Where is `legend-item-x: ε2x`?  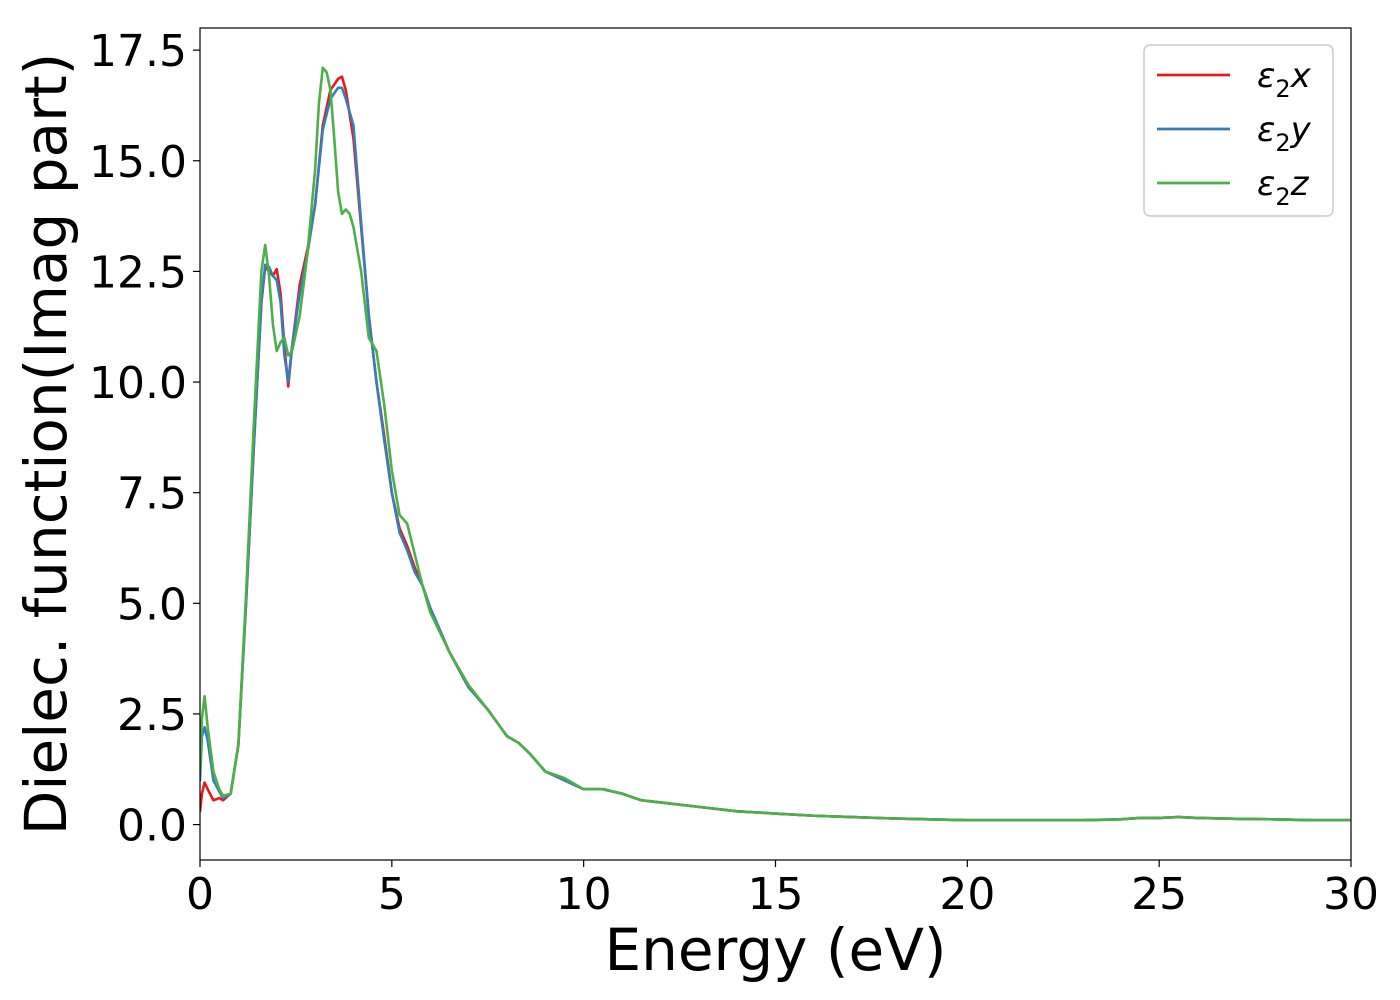
legend-item-x: ε2x is located at coordinates (1234, 79).